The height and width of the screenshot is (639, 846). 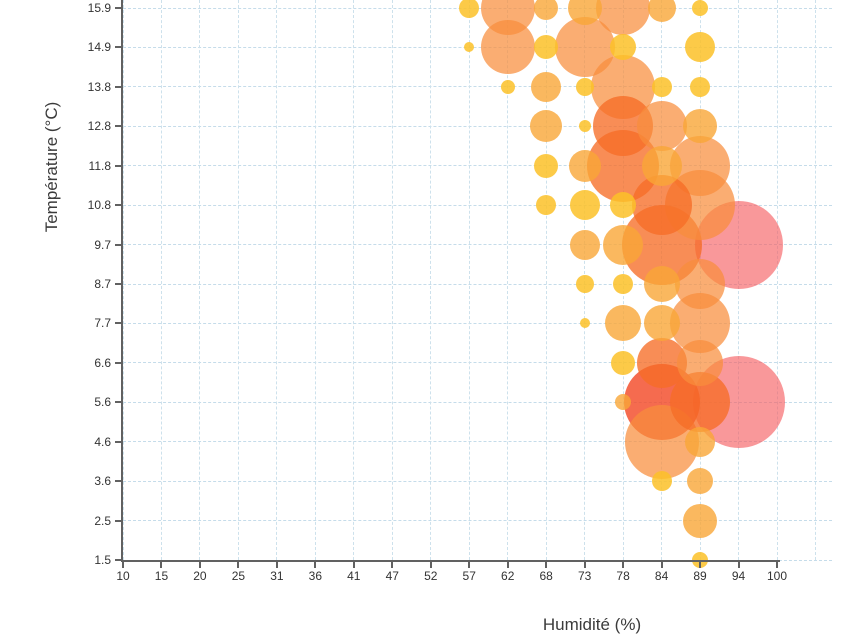 What do you see at coordinates (99, 86) in the screenshot?
I see `y-tick-label: 13.8` at bounding box center [99, 86].